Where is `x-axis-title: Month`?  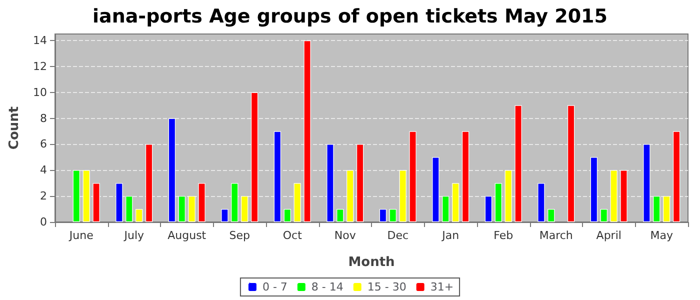
x-axis-title: Month is located at coordinates (371, 262).